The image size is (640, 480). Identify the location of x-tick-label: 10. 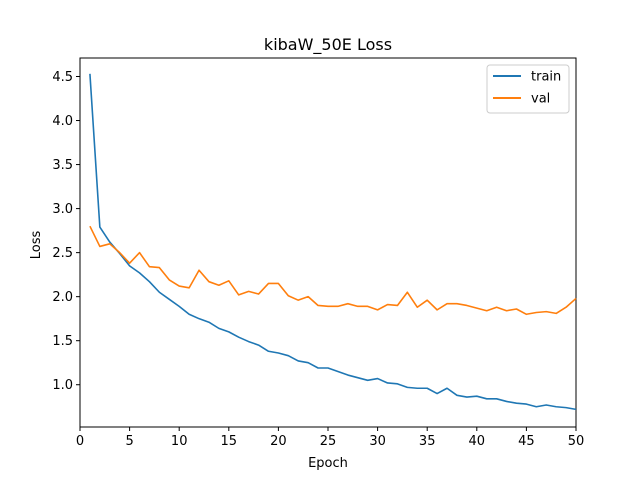
(179, 441).